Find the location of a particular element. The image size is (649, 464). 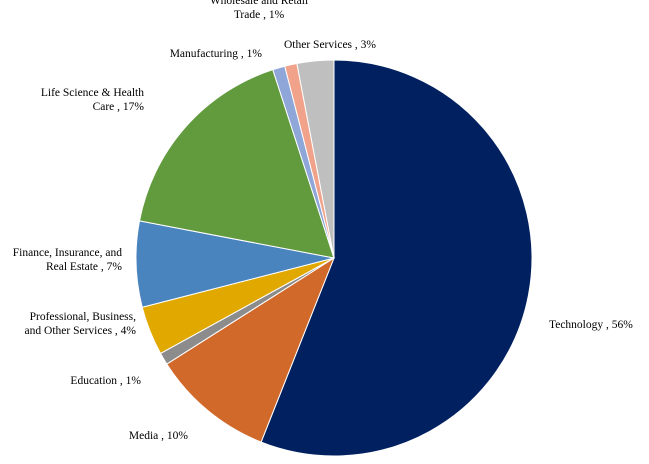

slice-label-1-line-0: Media , 10% is located at coordinates (159, 436).